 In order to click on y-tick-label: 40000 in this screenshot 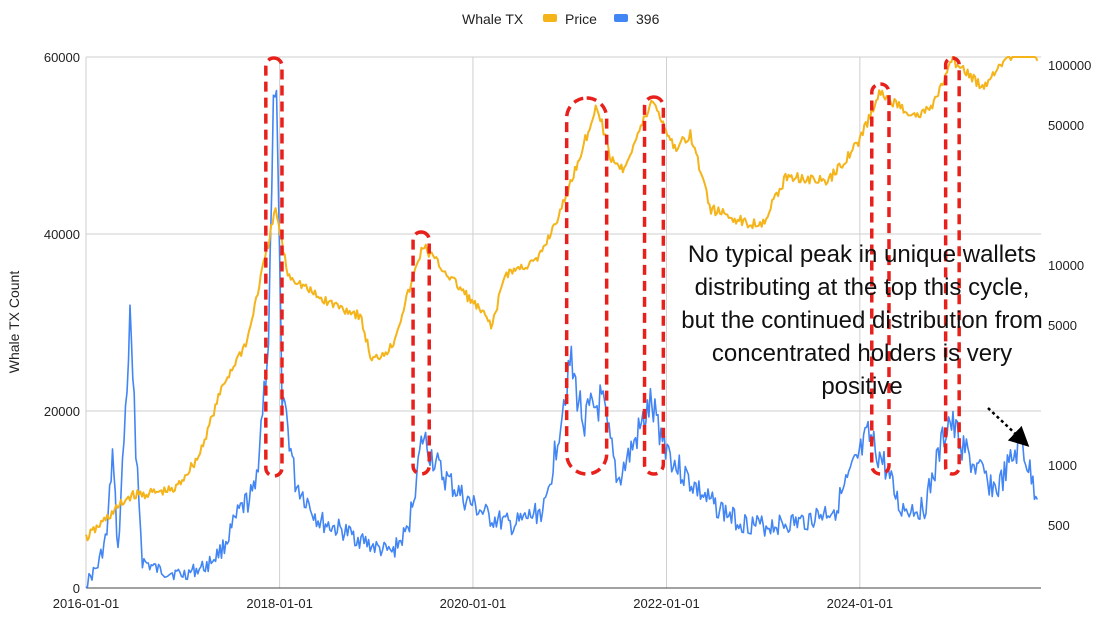, I will do `click(62, 234)`.